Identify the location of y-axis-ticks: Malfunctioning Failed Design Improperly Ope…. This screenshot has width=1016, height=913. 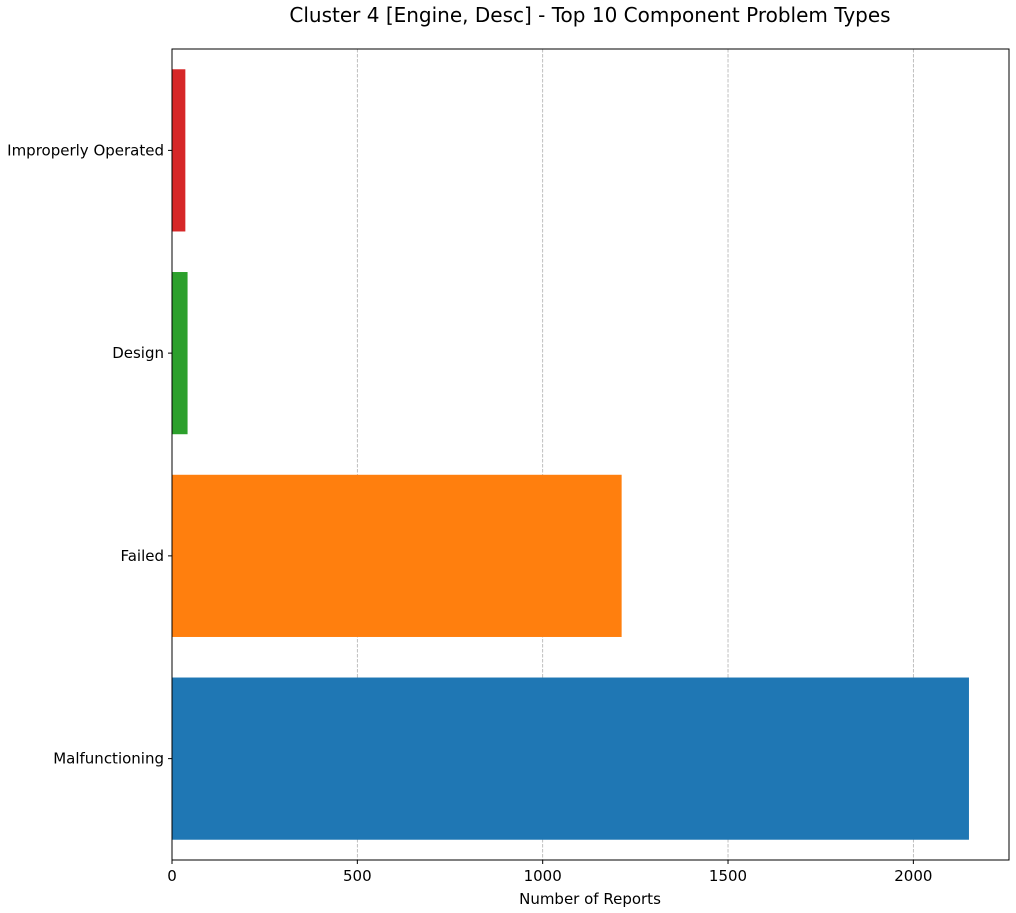
(89, 454).